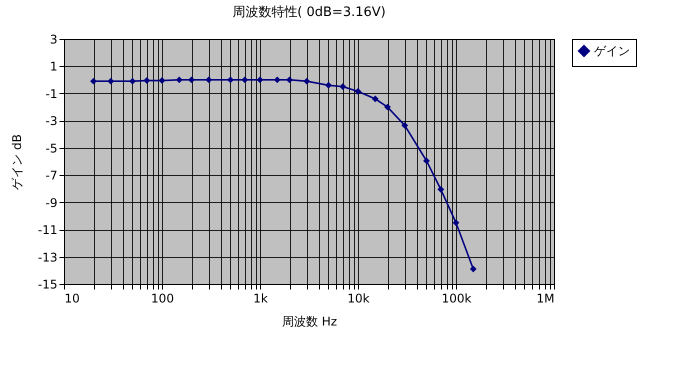 The width and height of the screenshot is (691, 369). I want to click on y-tick-label: -9, so click(52, 203).